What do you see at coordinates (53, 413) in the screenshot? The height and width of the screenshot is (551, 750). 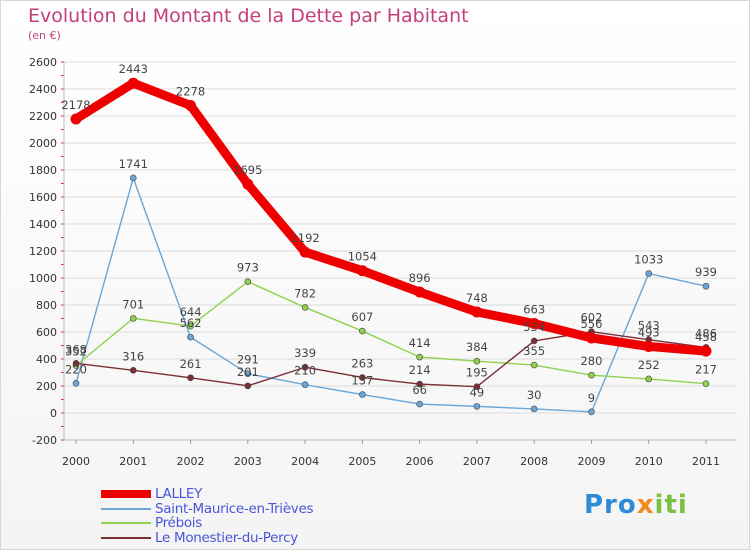 I see `y-tick-label: 0` at bounding box center [53, 413].